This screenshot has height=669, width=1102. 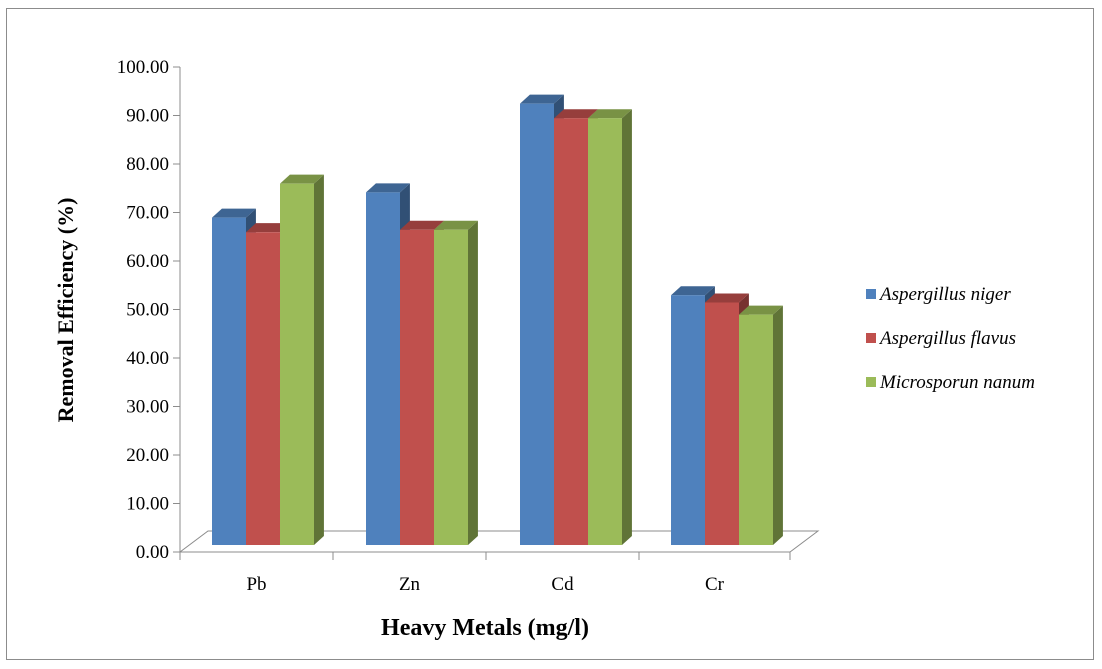 I want to click on y-tick-label: 50.00, so click(x=147, y=310).